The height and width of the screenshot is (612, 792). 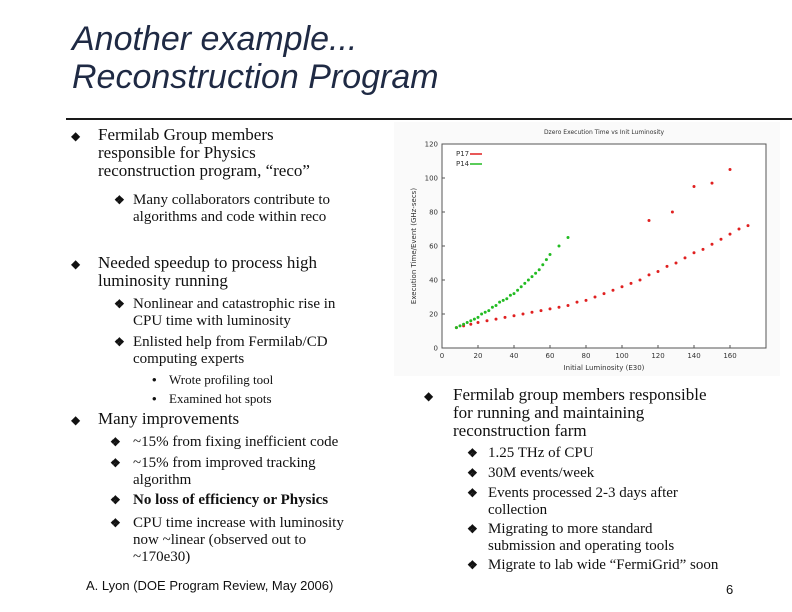 What do you see at coordinates (433, 281) in the screenshot?
I see `y-tick-label: 40` at bounding box center [433, 281].